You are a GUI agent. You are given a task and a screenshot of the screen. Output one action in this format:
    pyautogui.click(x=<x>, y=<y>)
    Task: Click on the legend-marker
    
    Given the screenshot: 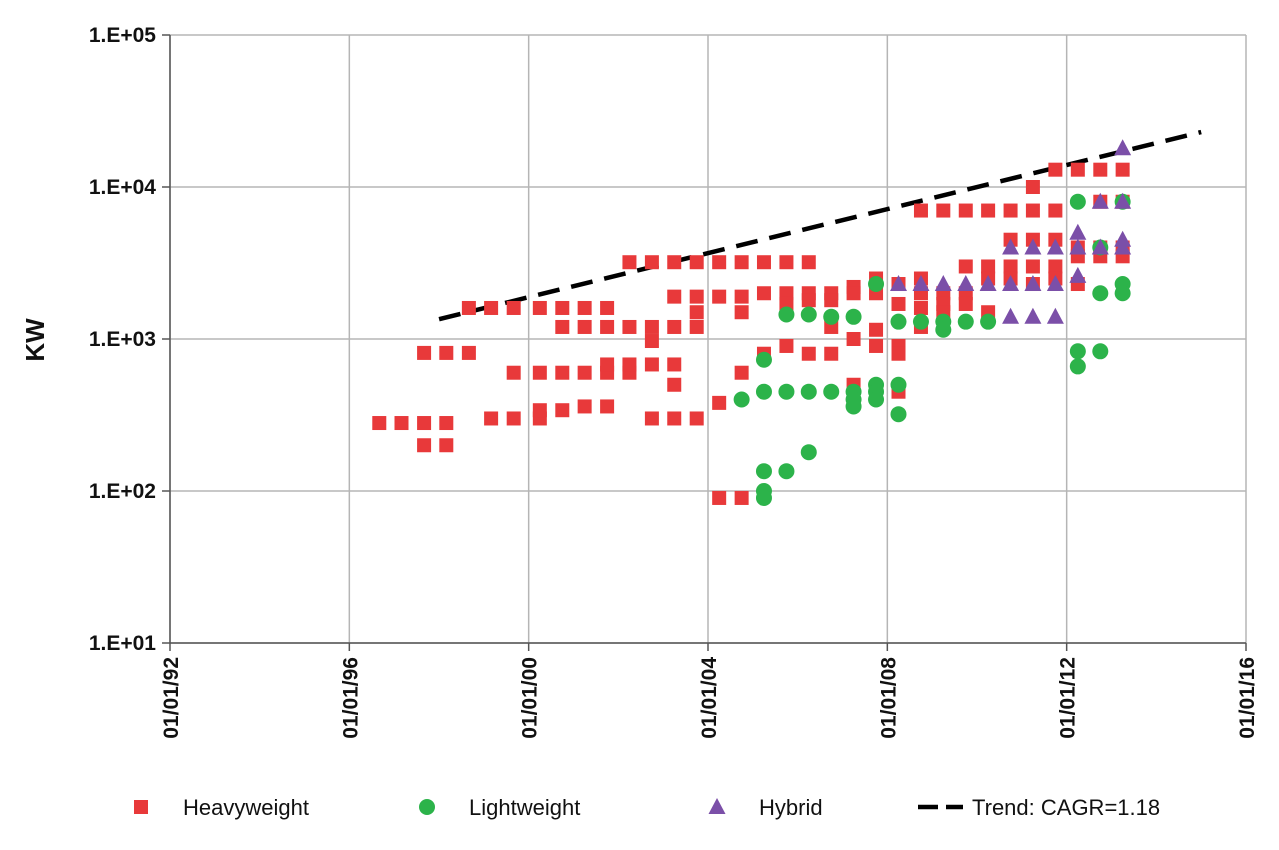 What is the action you would take?
    pyautogui.click(x=717, y=806)
    